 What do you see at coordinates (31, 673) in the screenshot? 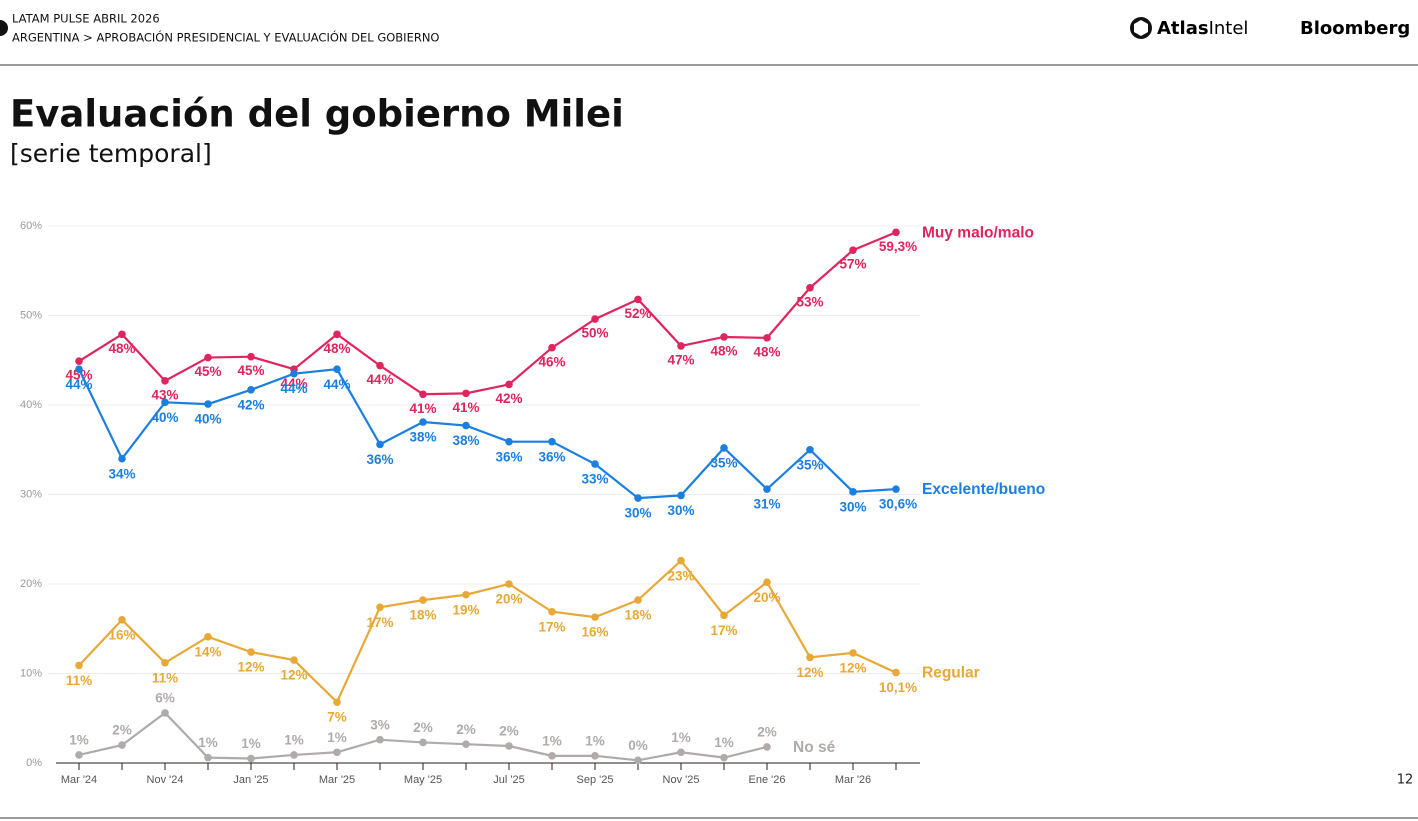
I see `y-tick-label: 10%` at bounding box center [31, 673].